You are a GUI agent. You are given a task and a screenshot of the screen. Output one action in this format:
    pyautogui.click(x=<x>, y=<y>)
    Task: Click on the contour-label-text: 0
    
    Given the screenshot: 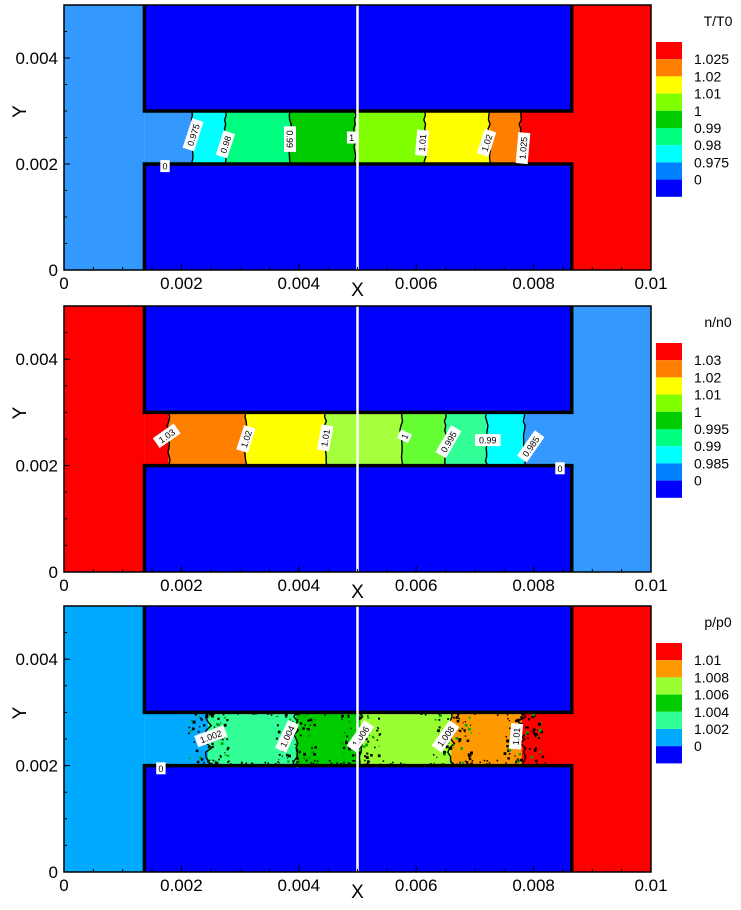 What is the action you would take?
    pyautogui.click(x=160, y=769)
    